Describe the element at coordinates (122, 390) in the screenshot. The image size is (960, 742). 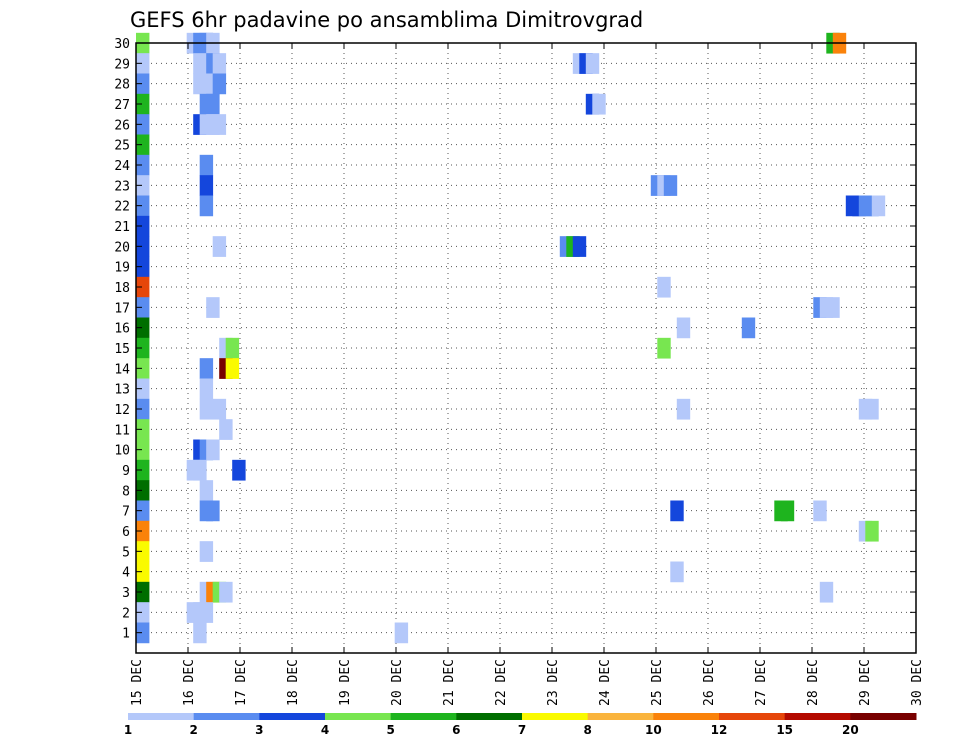
I see `y-tick-label: 13` at that location.